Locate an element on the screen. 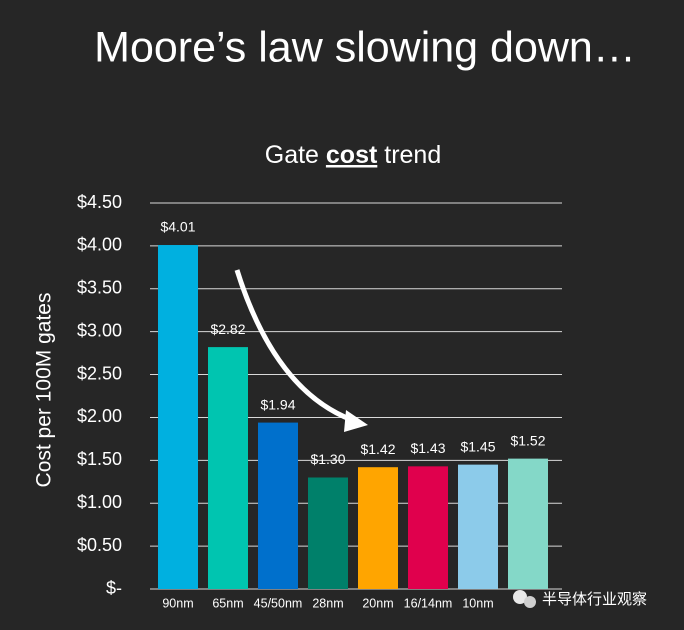 The height and width of the screenshot is (630, 684). trend-arrow is located at coordinates (293, 346).